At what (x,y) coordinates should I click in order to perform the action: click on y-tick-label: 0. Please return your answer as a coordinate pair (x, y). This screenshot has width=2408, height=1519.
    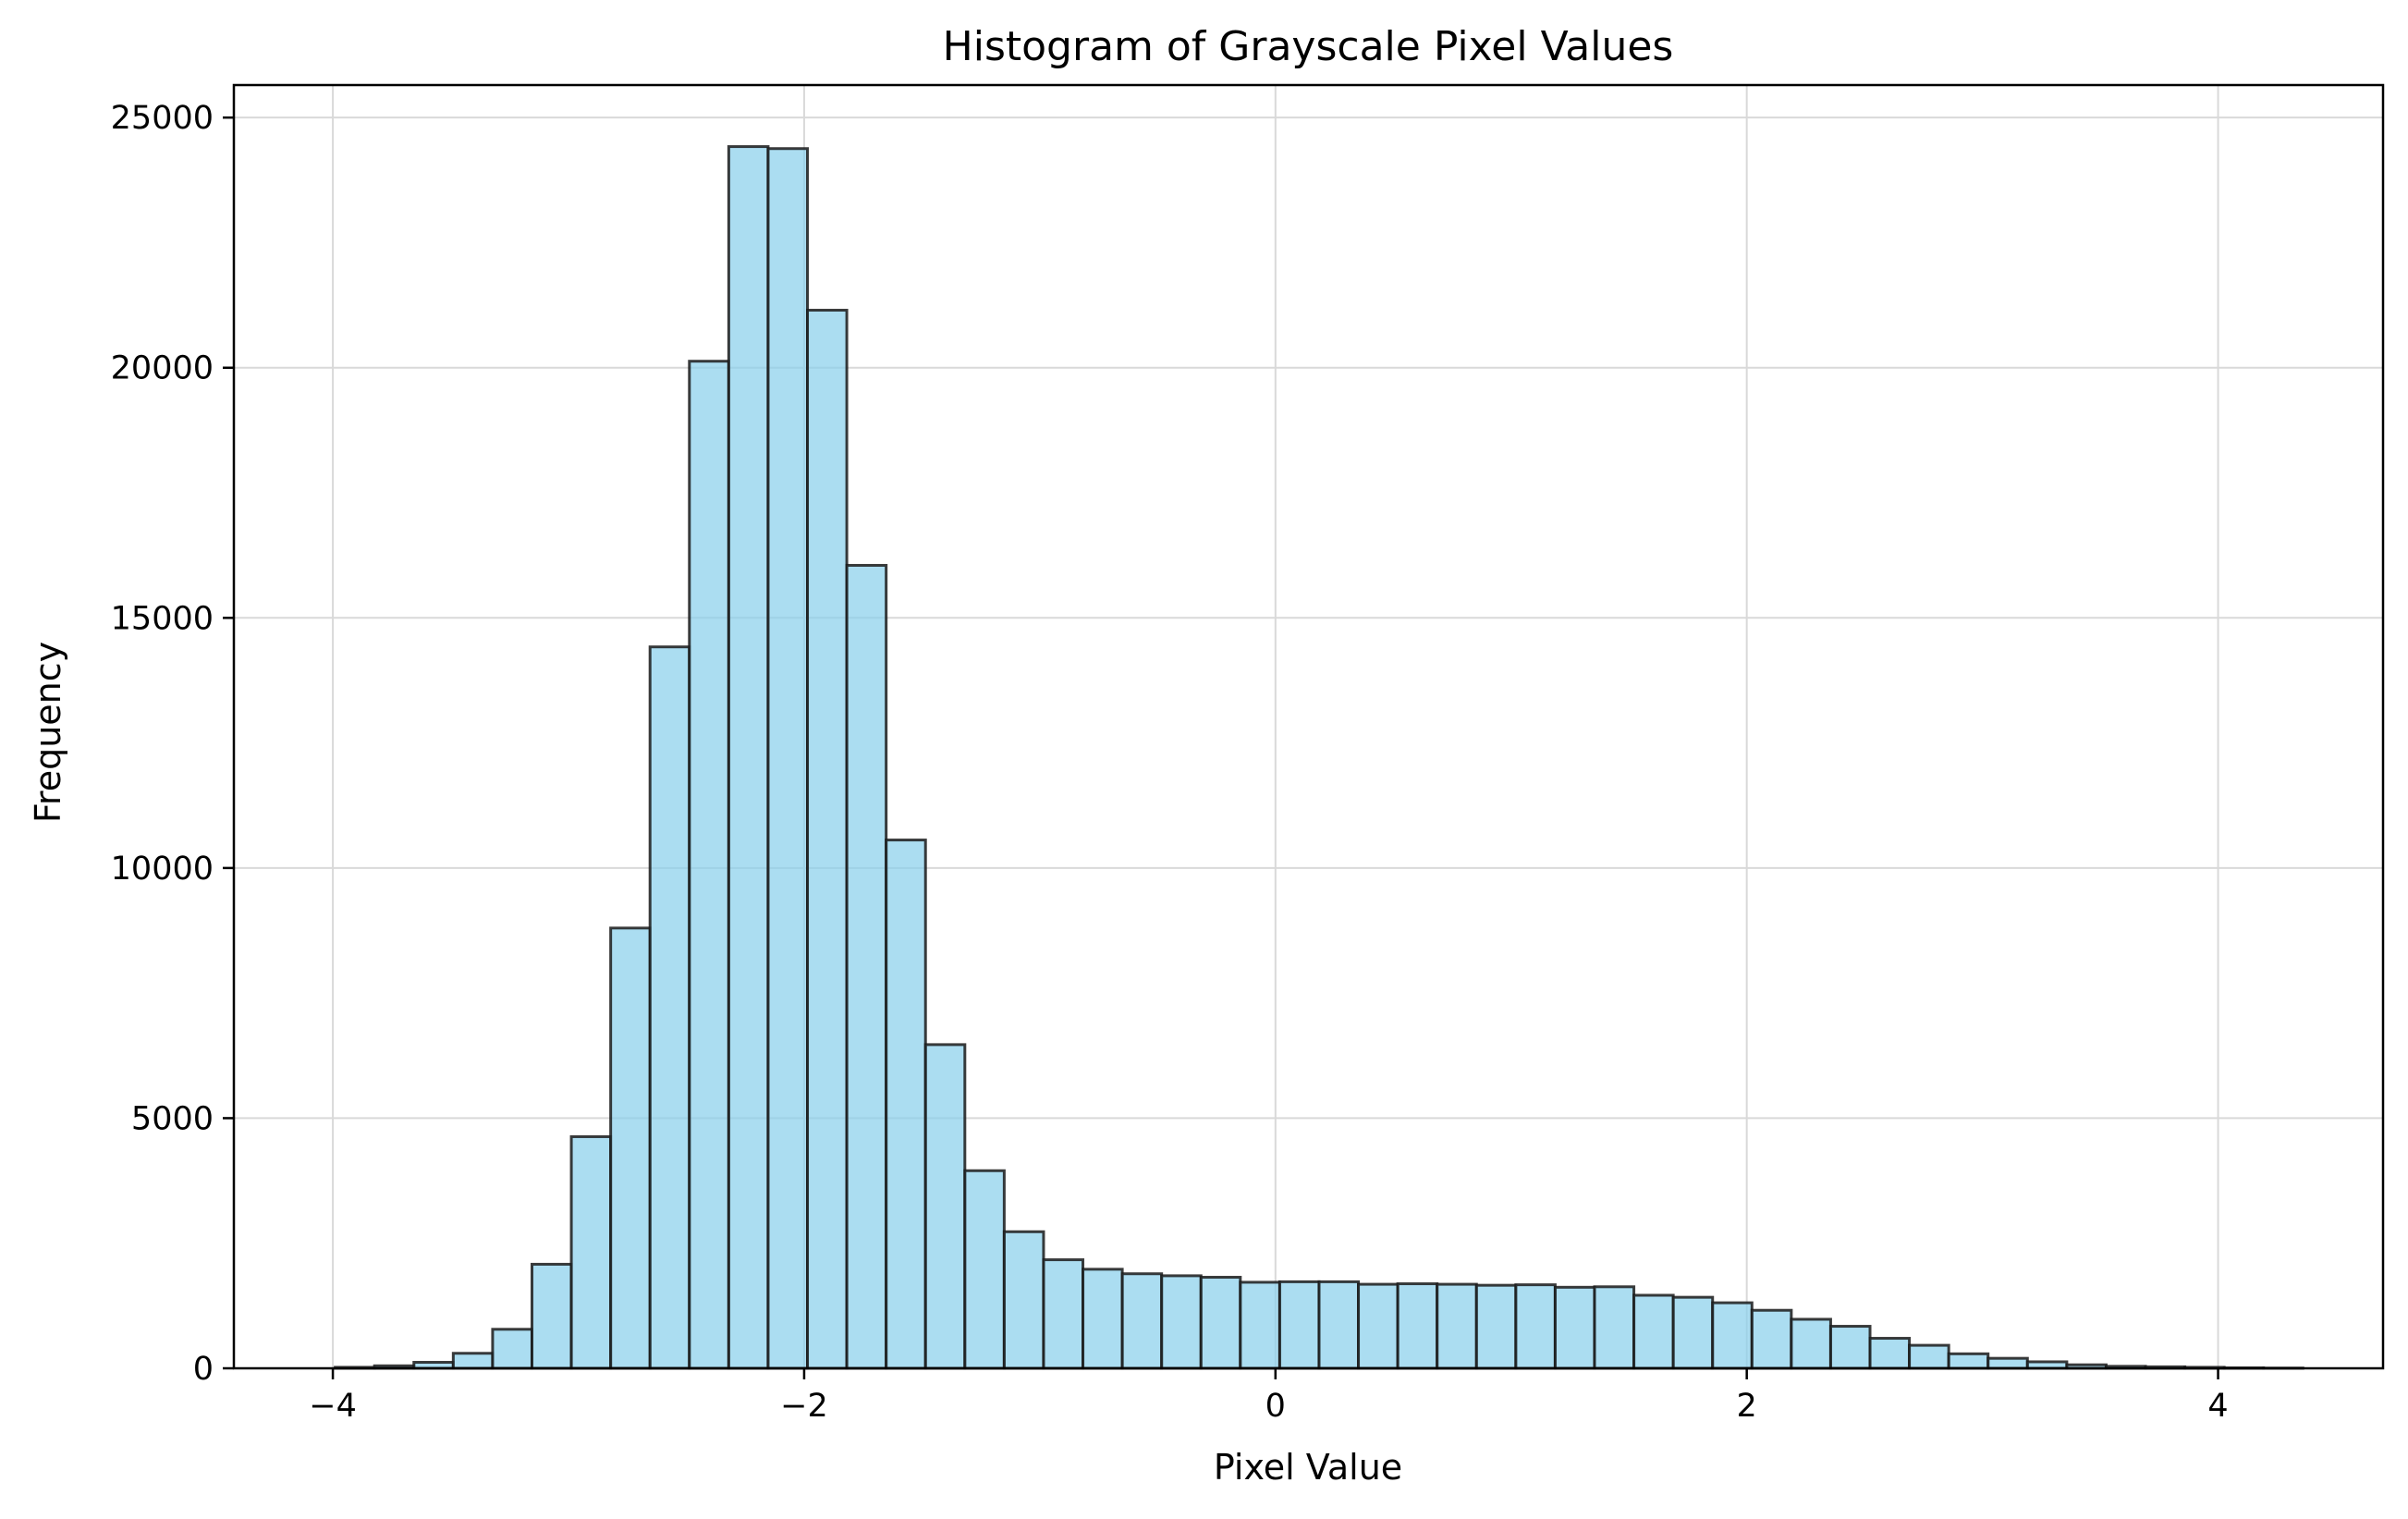
    Looking at the image, I should click on (203, 1369).